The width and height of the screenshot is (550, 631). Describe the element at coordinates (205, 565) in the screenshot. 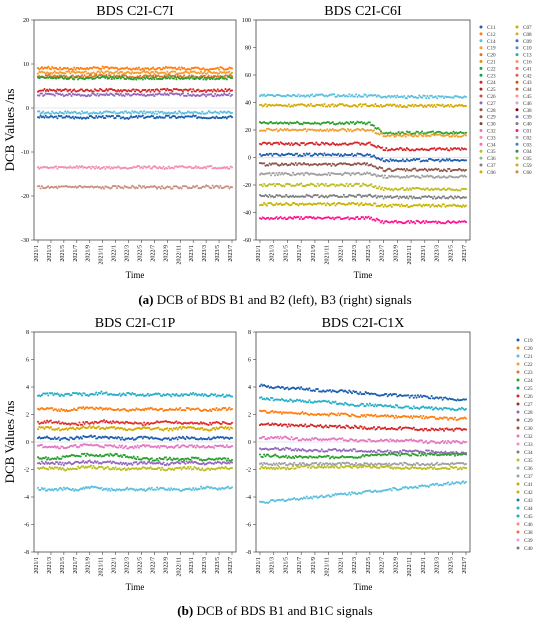

I see `x-tick-label: 2023/3` at that location.